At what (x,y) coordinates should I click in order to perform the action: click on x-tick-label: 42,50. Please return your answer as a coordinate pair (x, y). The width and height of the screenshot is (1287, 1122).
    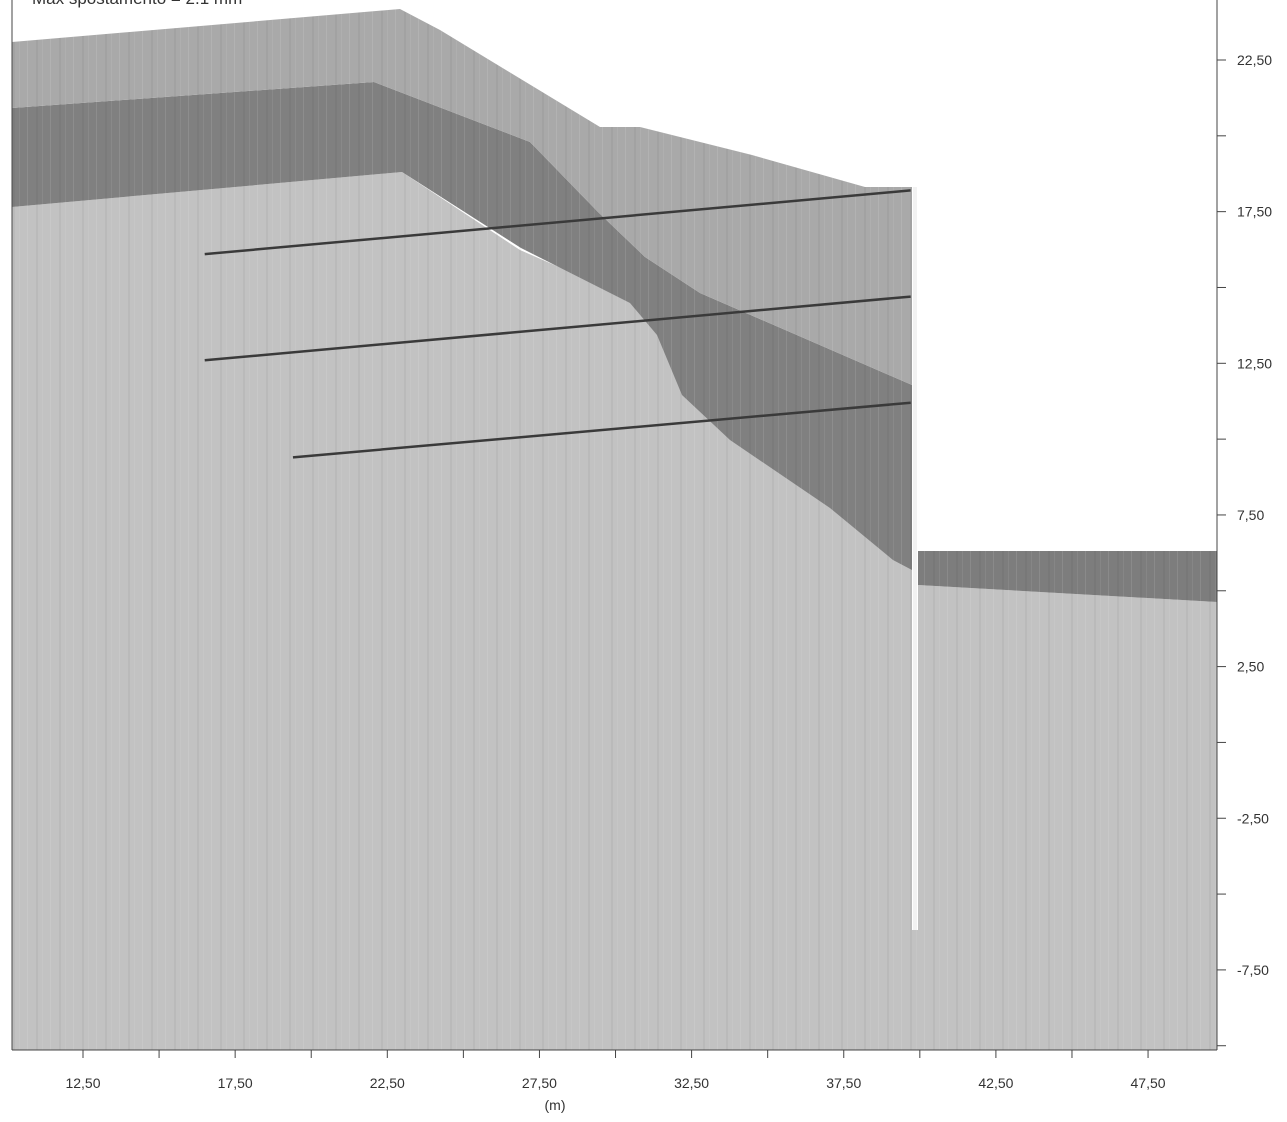
    Looking at the image, I should click on (995, 1083).